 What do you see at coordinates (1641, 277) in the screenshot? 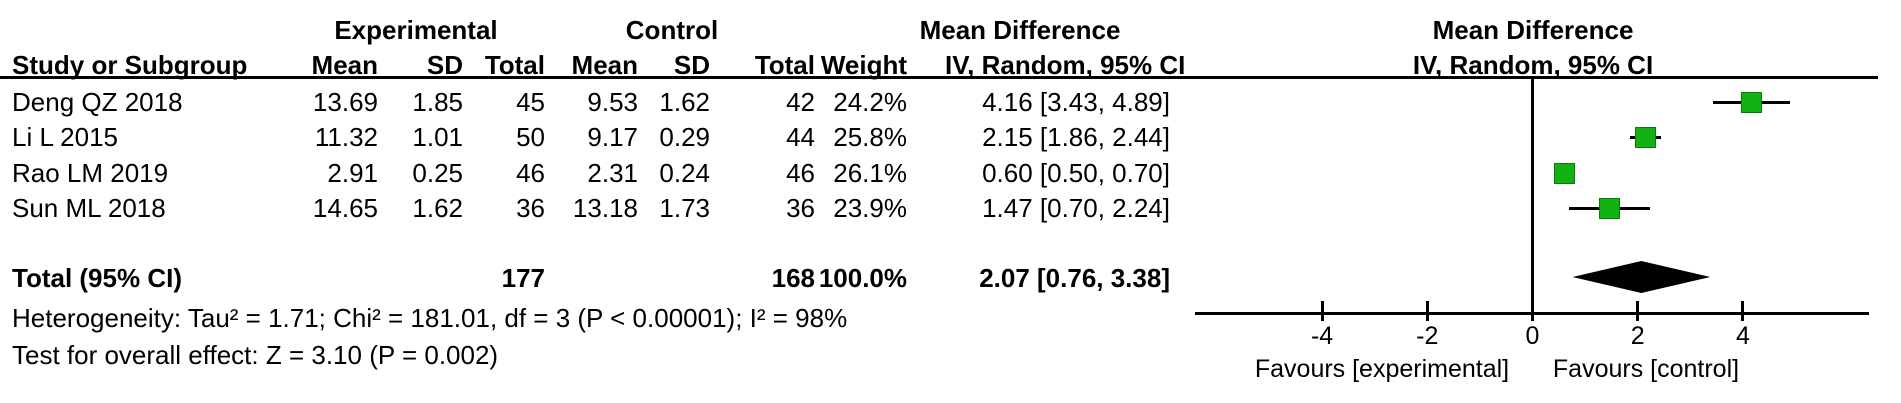
I see `pooled-diamond` at bounding box center [1641, 277].